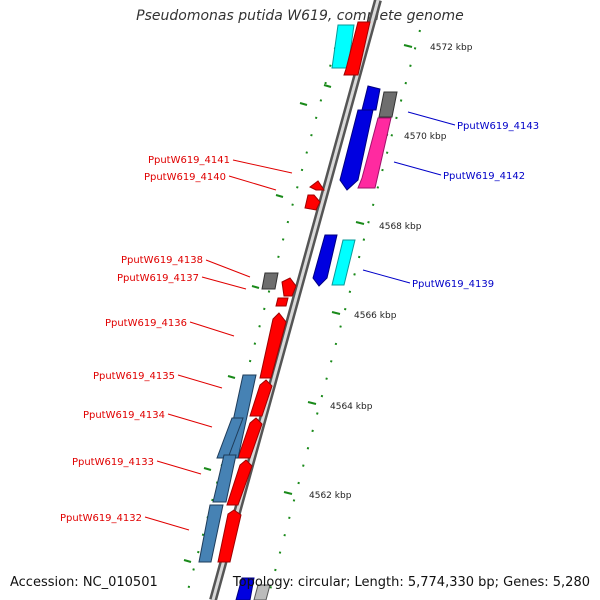 This screenshot has height=600, width=600. I want to click on gene-gray-top, so click(388, 104).